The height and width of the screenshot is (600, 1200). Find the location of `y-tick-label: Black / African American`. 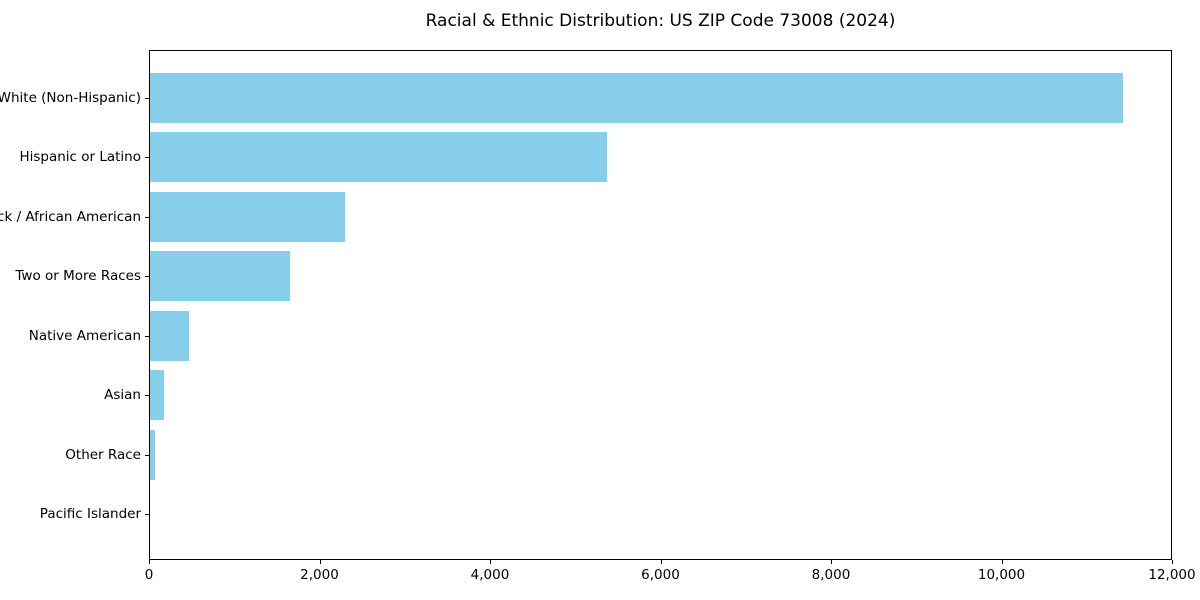

y-tick-label: Black / African American is located at coordinates (70, 216).